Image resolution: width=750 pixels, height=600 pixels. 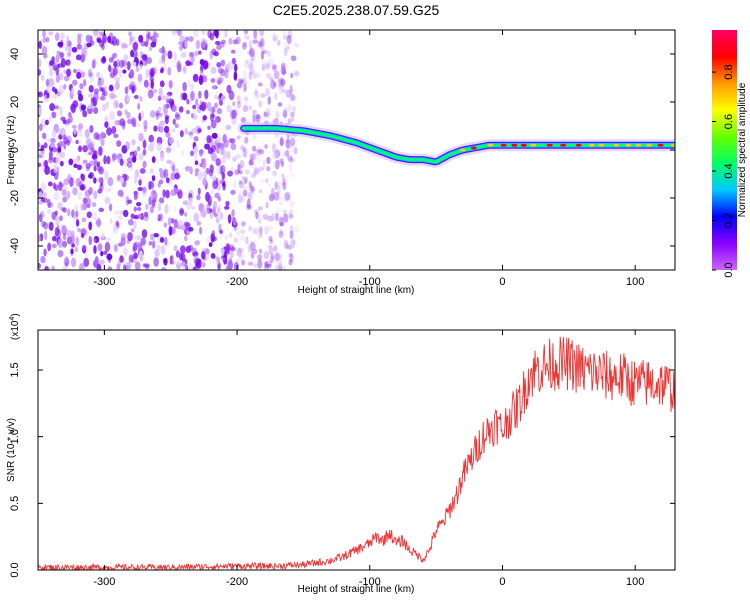 I want to click on snr-x-tick-label: 0, so click(x=502, y=582).